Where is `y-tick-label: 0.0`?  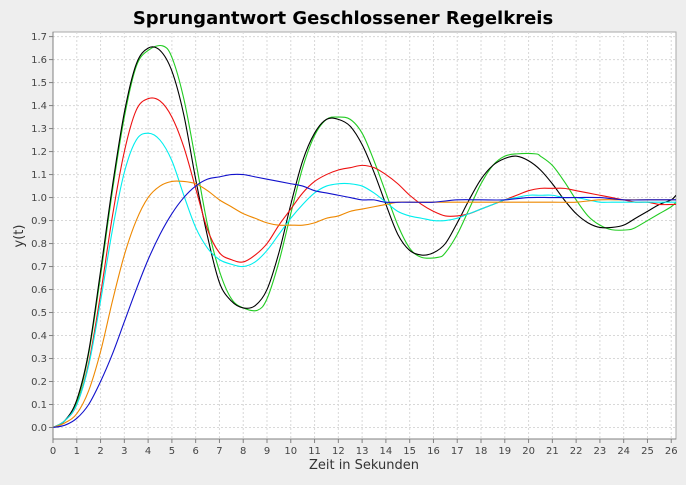 y-tick-label: 0.0 is located at coordinates (39, 428).